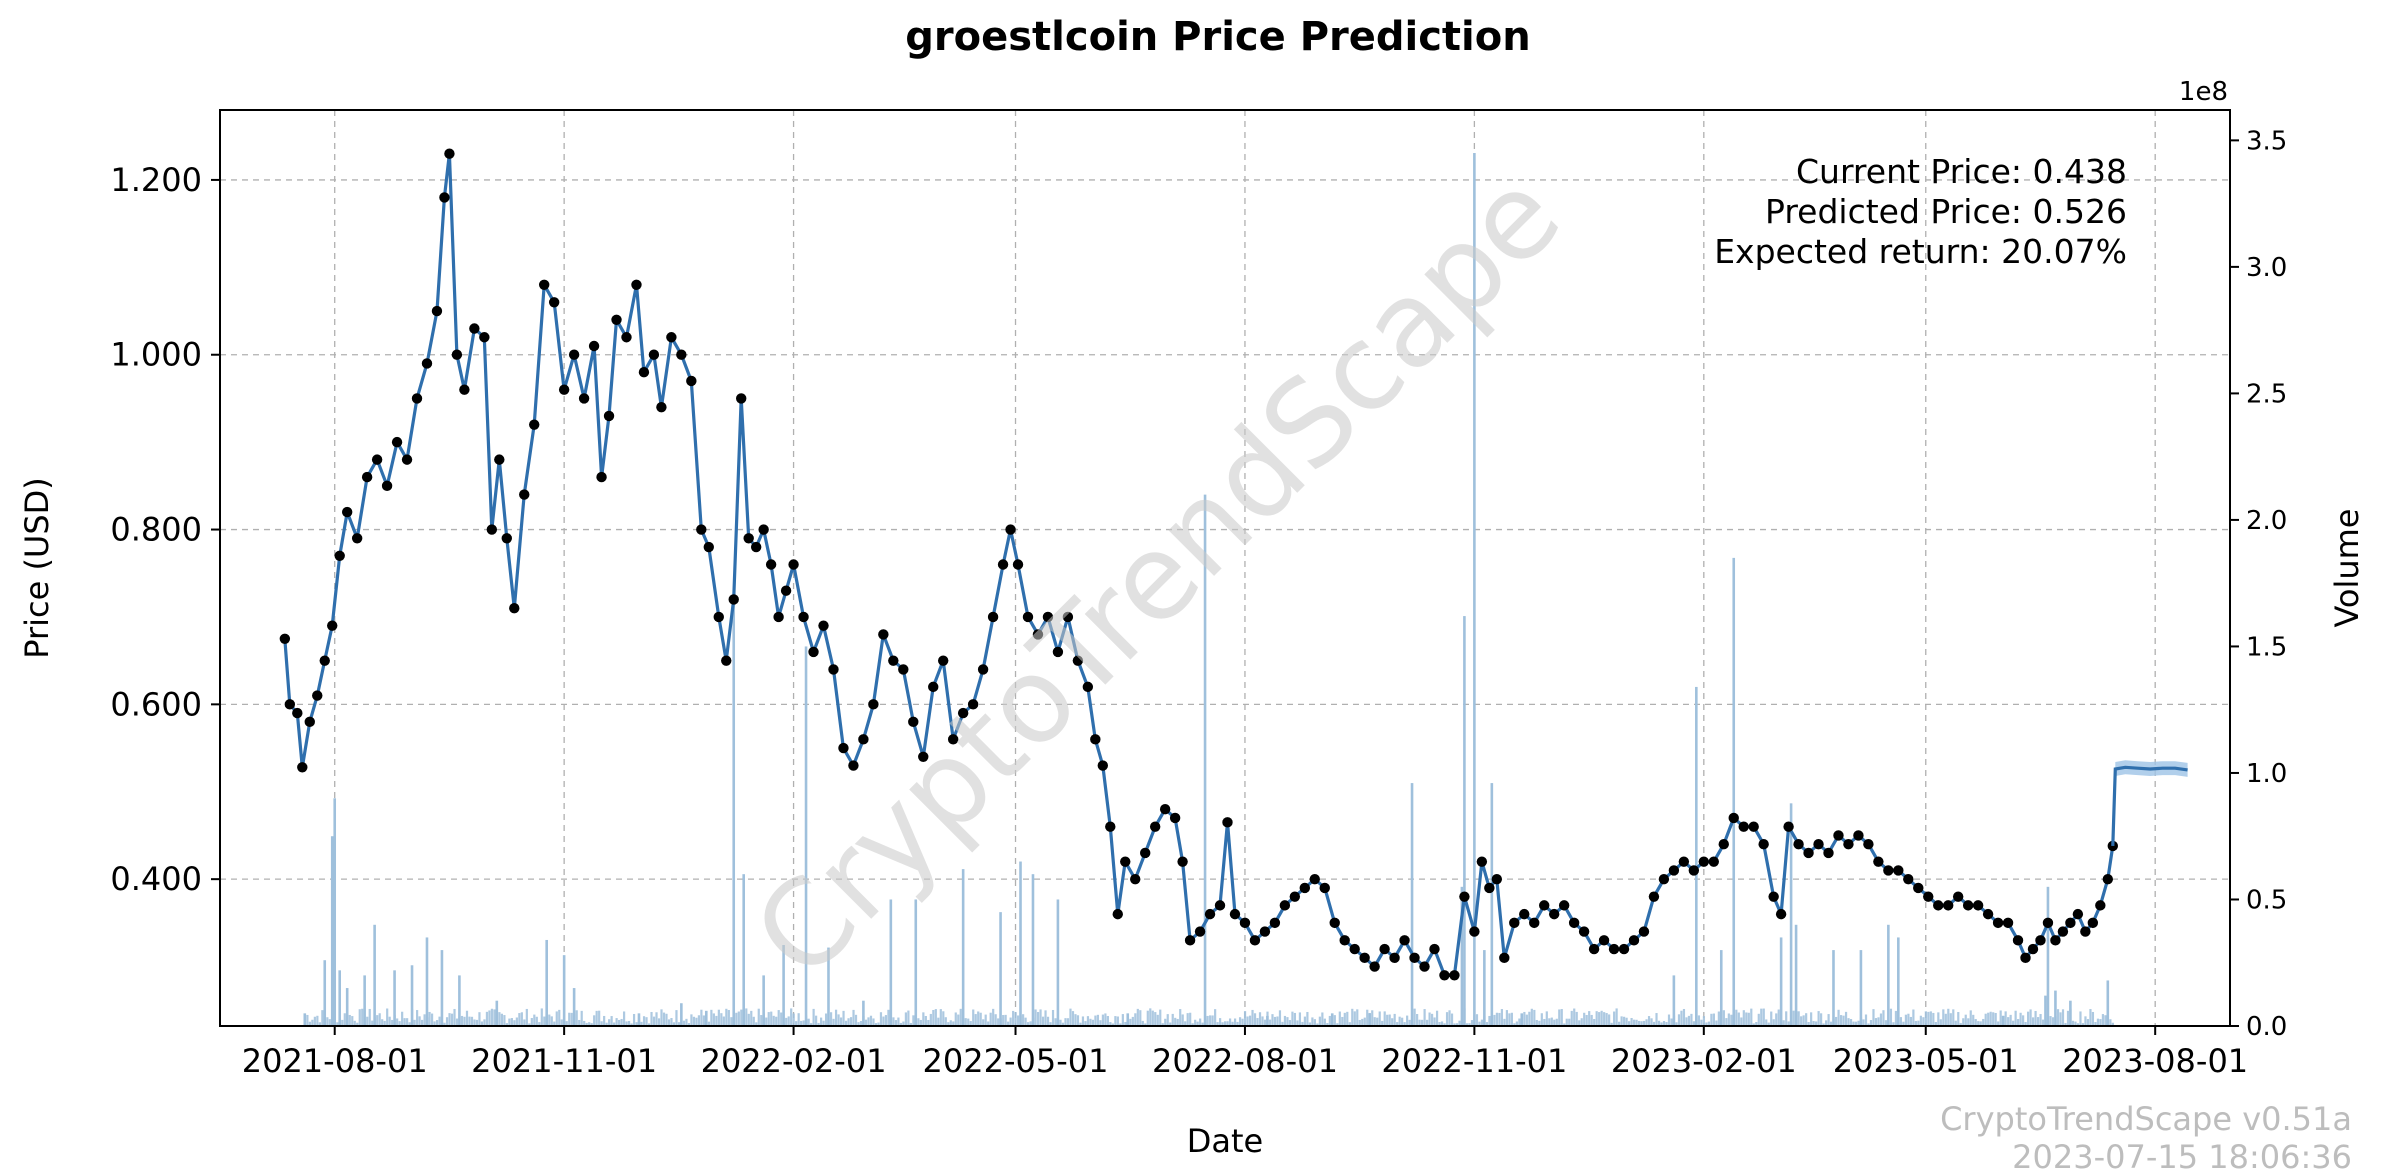 The width and height of the screenshot is (2384, 1174). I want to click on y-tick-label: 0.600, so click(156, 704).